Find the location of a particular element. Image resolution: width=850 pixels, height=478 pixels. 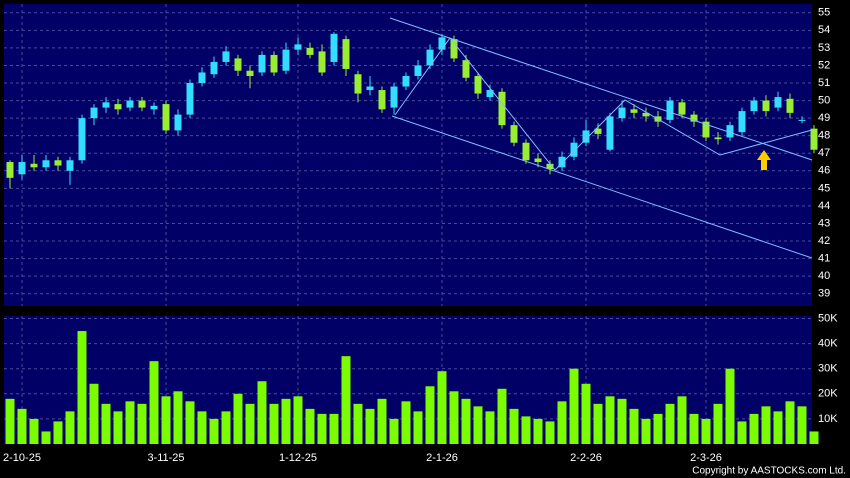

y-tick-label: 54 is located at coordinates (824, 30).